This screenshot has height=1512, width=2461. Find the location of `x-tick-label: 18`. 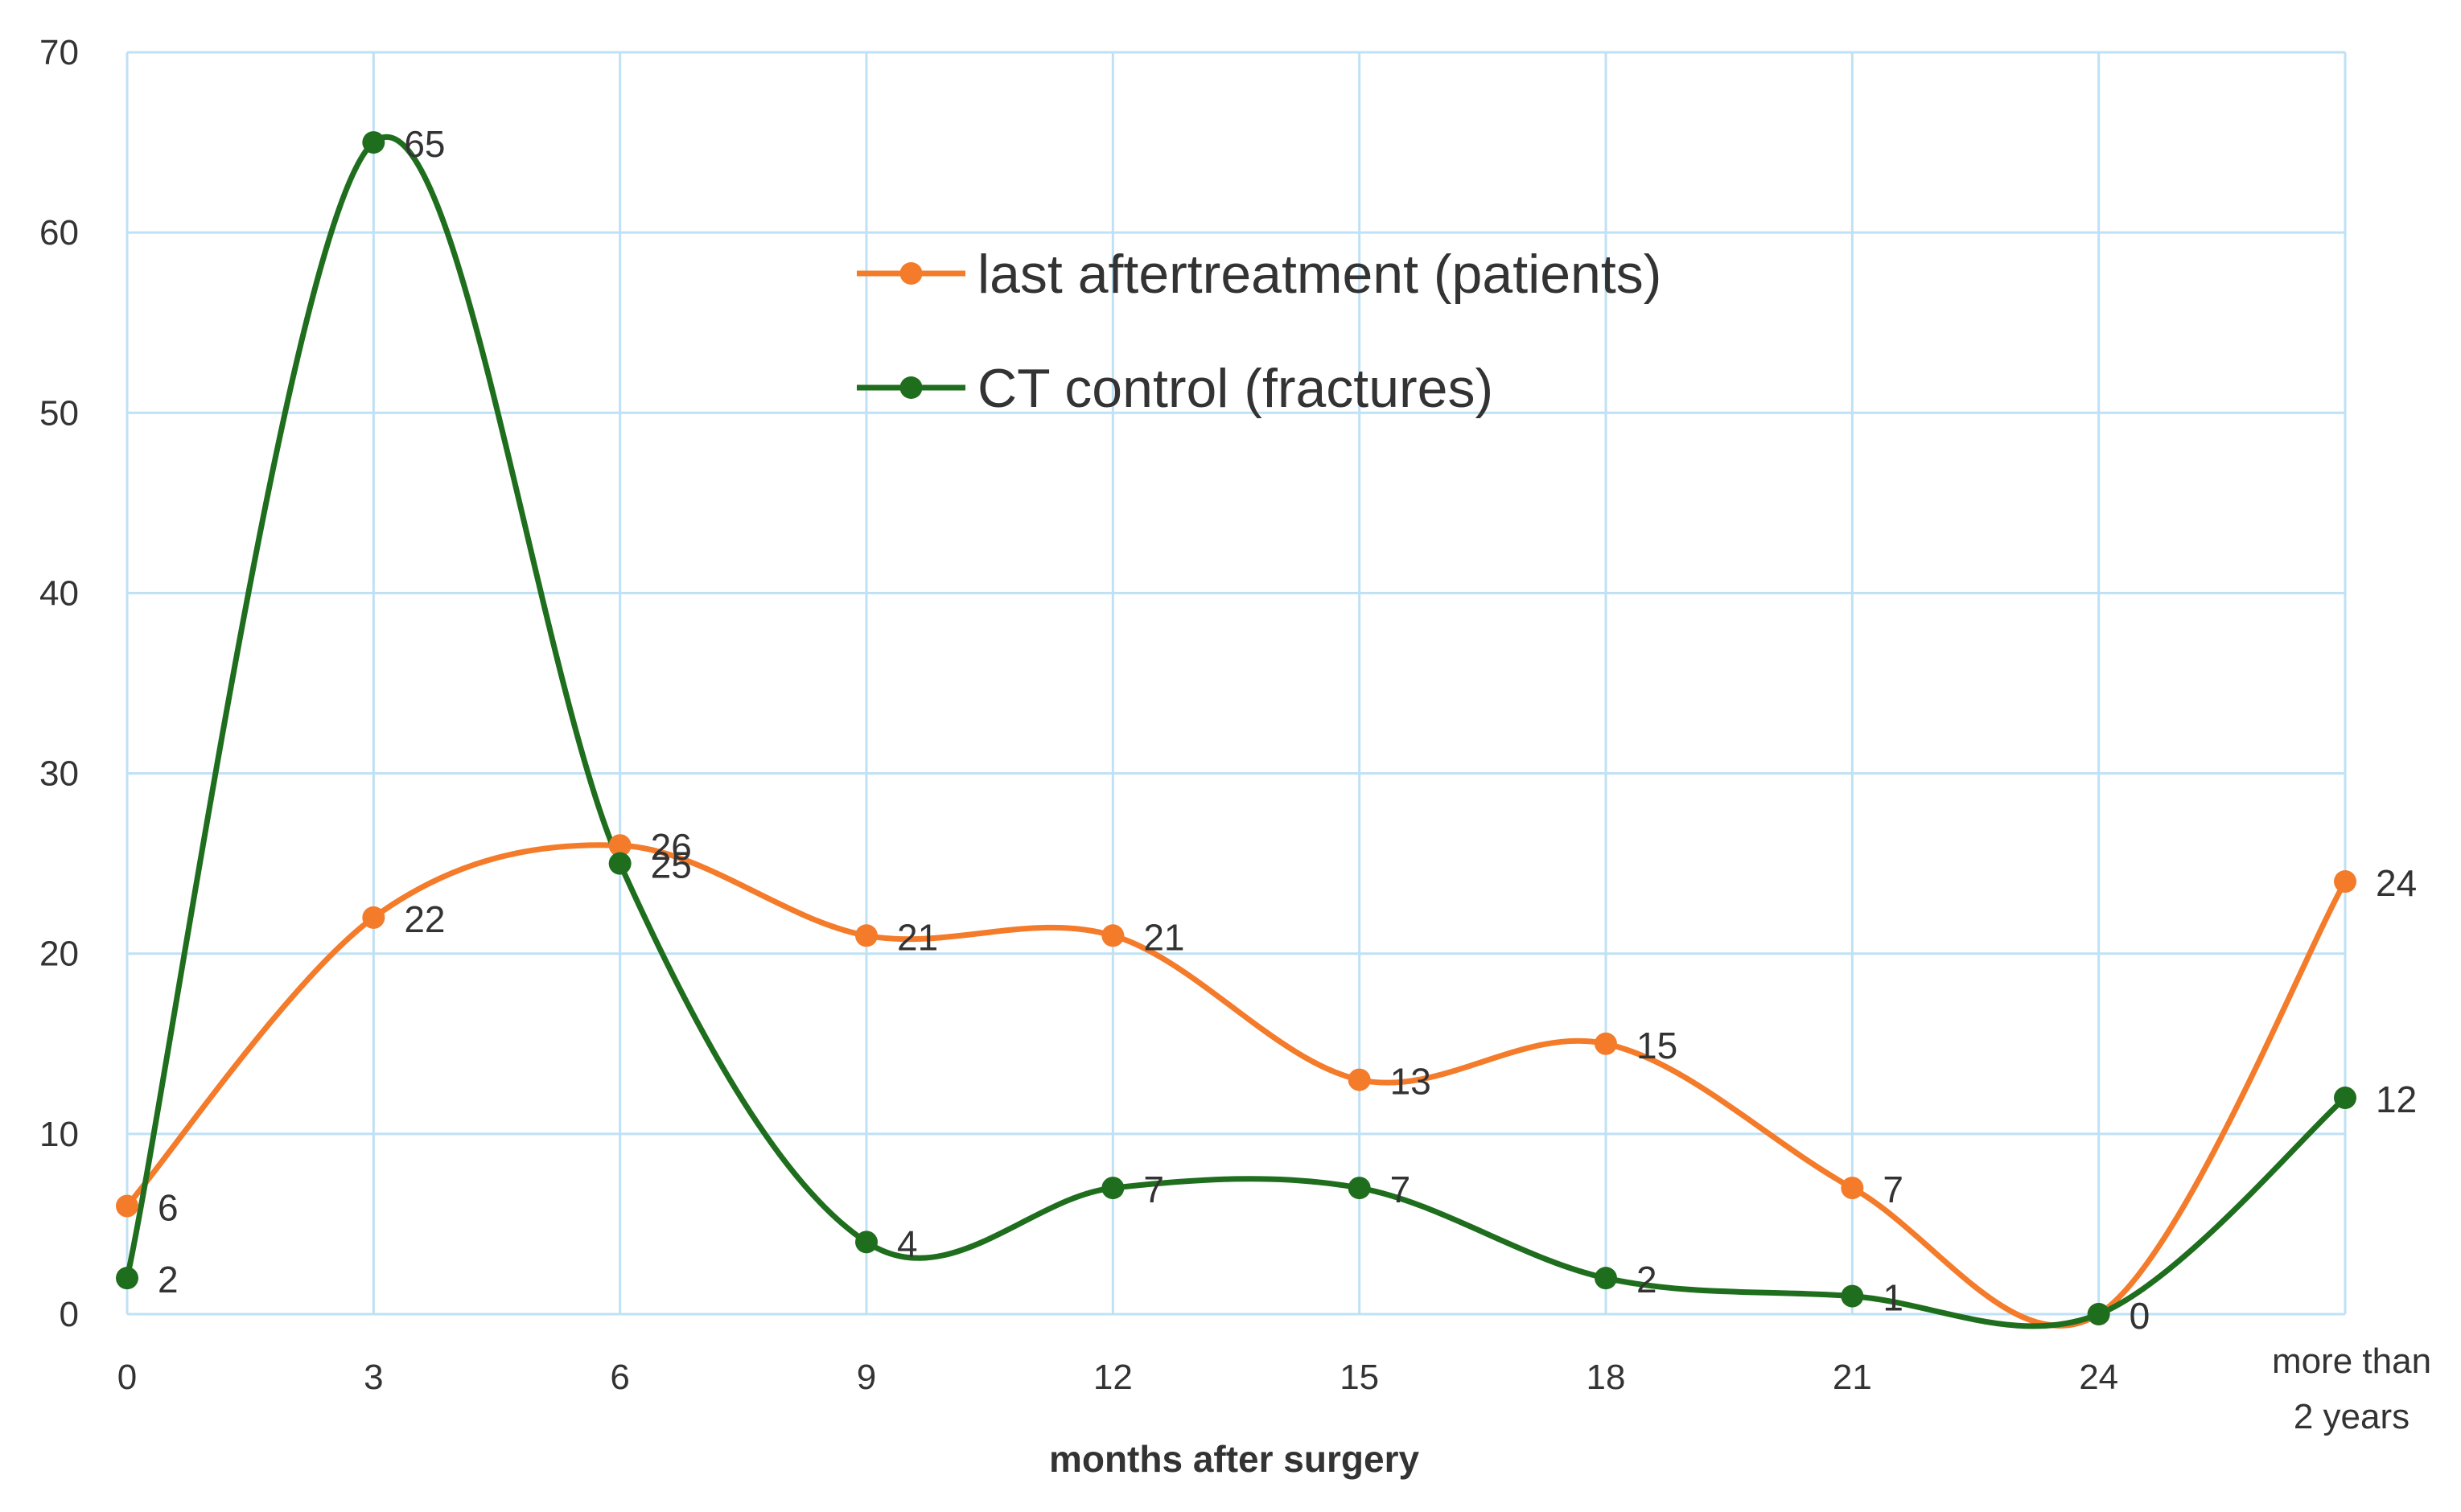

x-tick-label: 18 is located at coordinates (1606, 1378).